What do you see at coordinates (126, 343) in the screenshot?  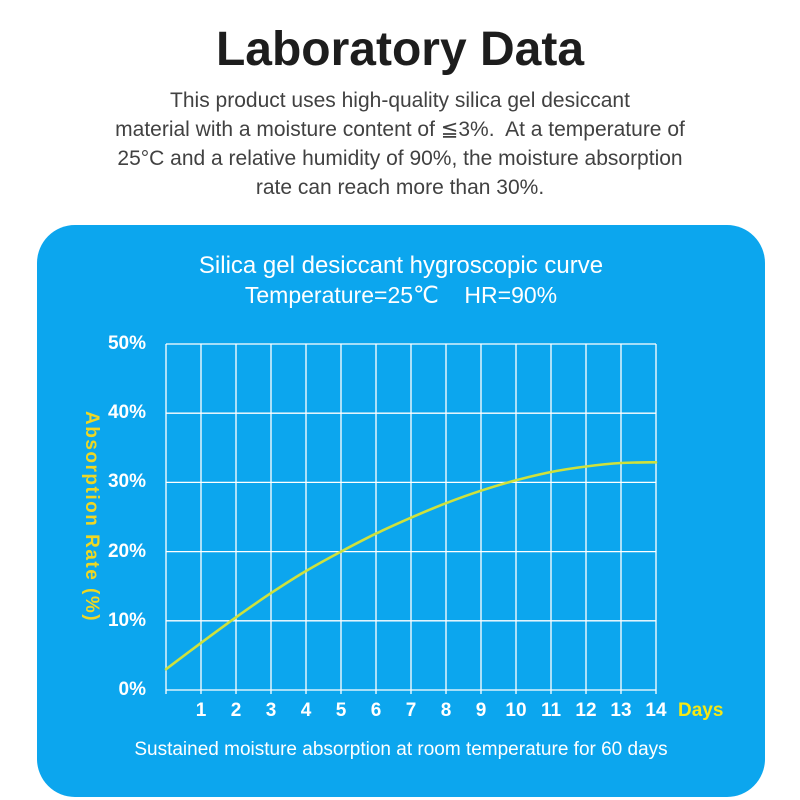 I see `y-tick-label: 50%` at bounding box center [126, 343].